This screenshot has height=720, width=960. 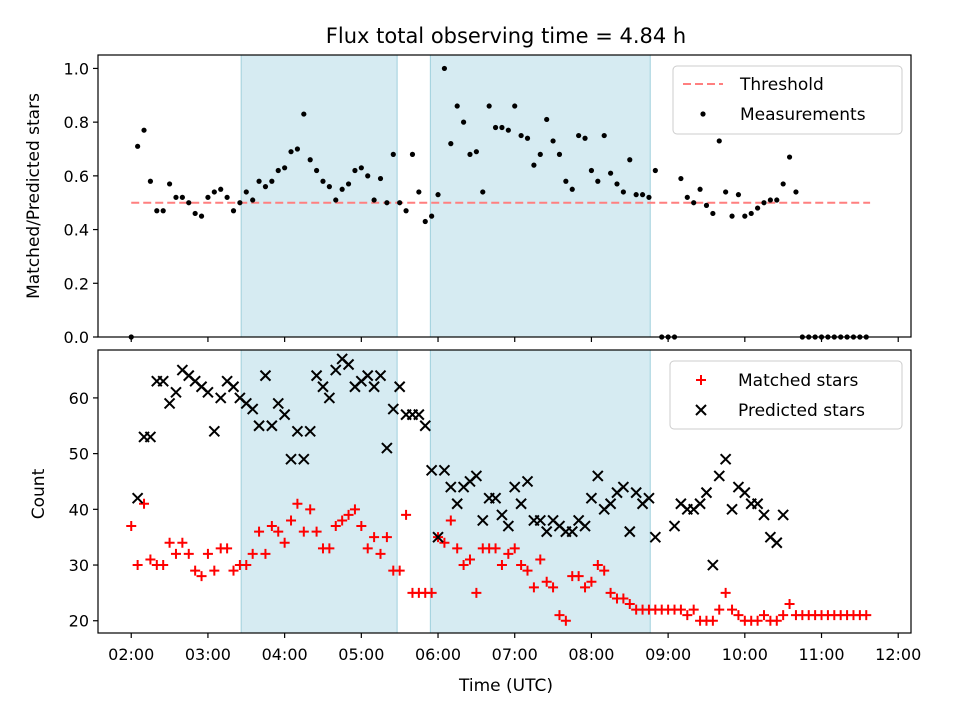 I want to click on x-tick-label: 06:00, so click(x=438, y=654).